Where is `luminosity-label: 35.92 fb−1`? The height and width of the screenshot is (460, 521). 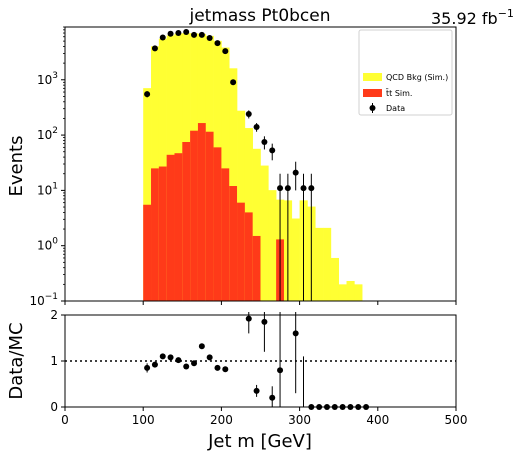 luminosity-label: 35.92 fb−1 is located at coordinates (472, 17).